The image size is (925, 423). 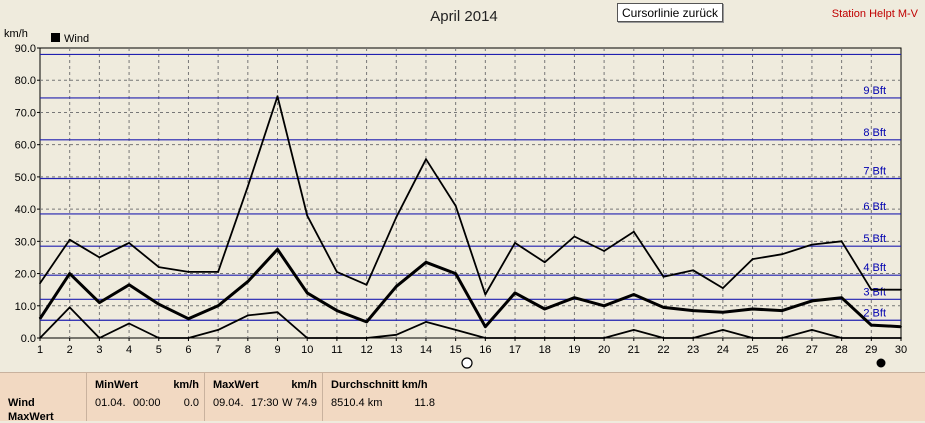 I want to click on stats-row-label: Wind, so click(x=21, y=403).